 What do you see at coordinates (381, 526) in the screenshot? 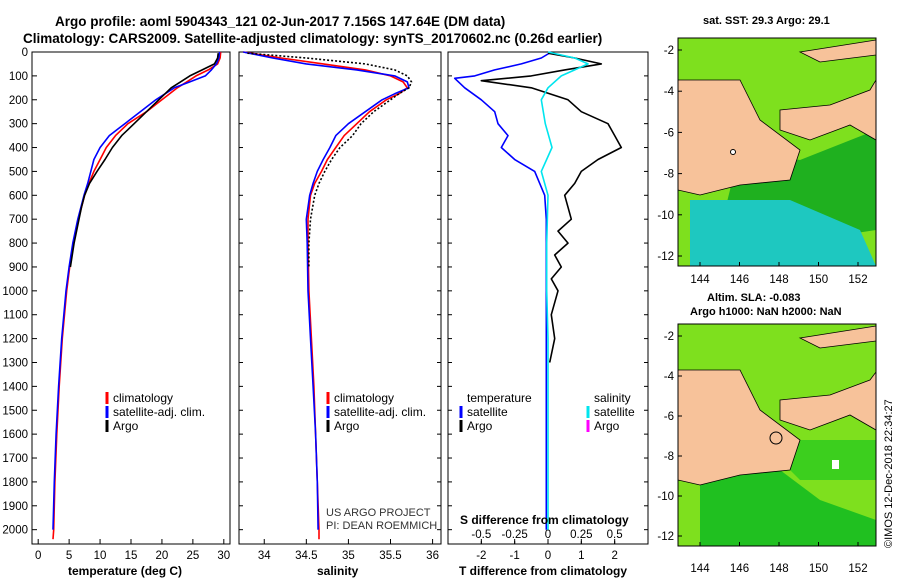
I see `credit-line-2: PI: DEAN ROEMMICH` at bounding box center [381, 526].